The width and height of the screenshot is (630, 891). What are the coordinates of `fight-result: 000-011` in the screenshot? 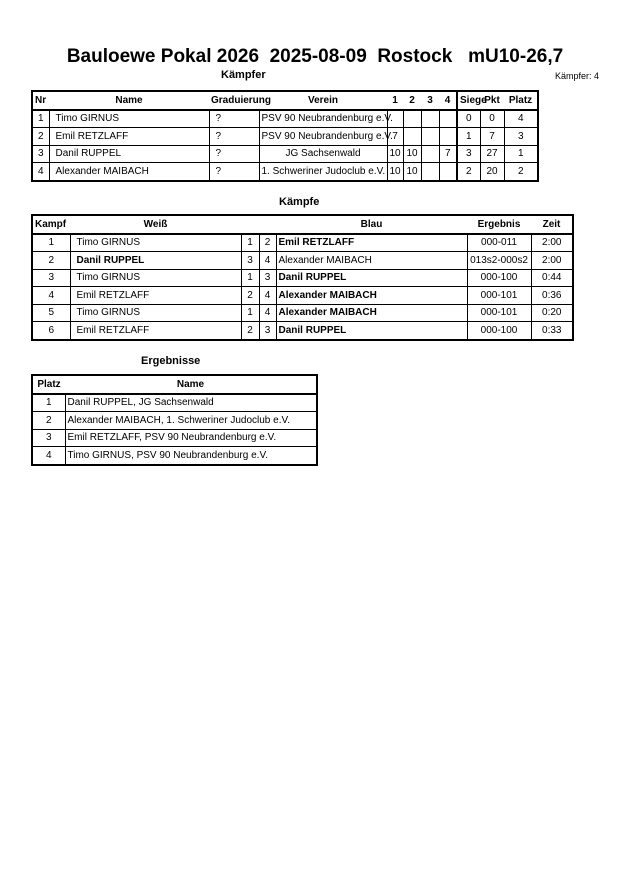 It's located at (499, 242).